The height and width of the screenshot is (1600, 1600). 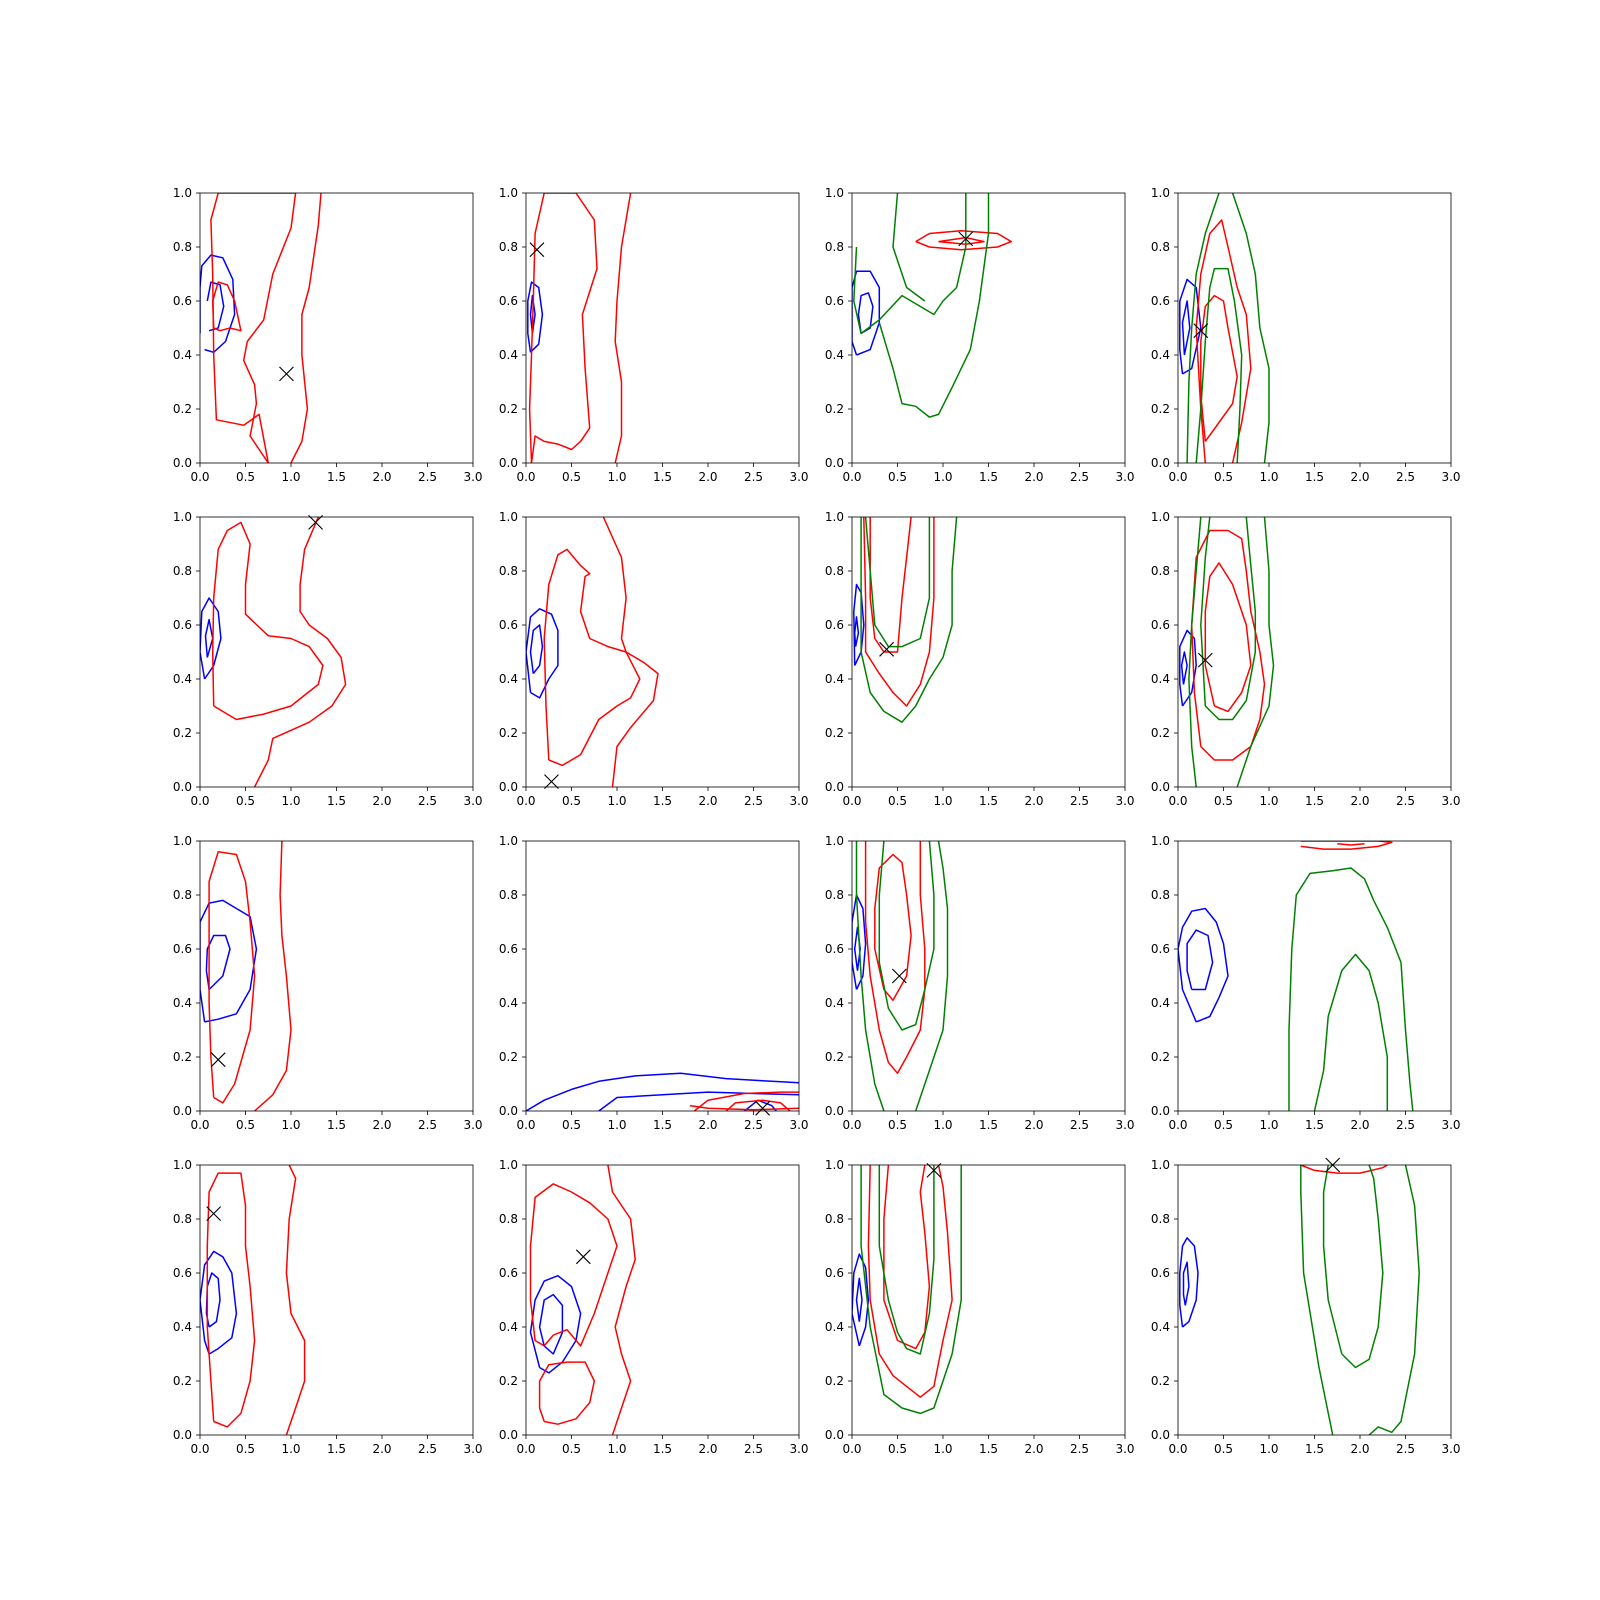 I want to click on panel-4-2: 0.0 0.5 1.0 1.5 2.0 2.5 3.0 0.0 0.2 0.4 0.6 0.8 1.0, so click(x=654, y=1307).